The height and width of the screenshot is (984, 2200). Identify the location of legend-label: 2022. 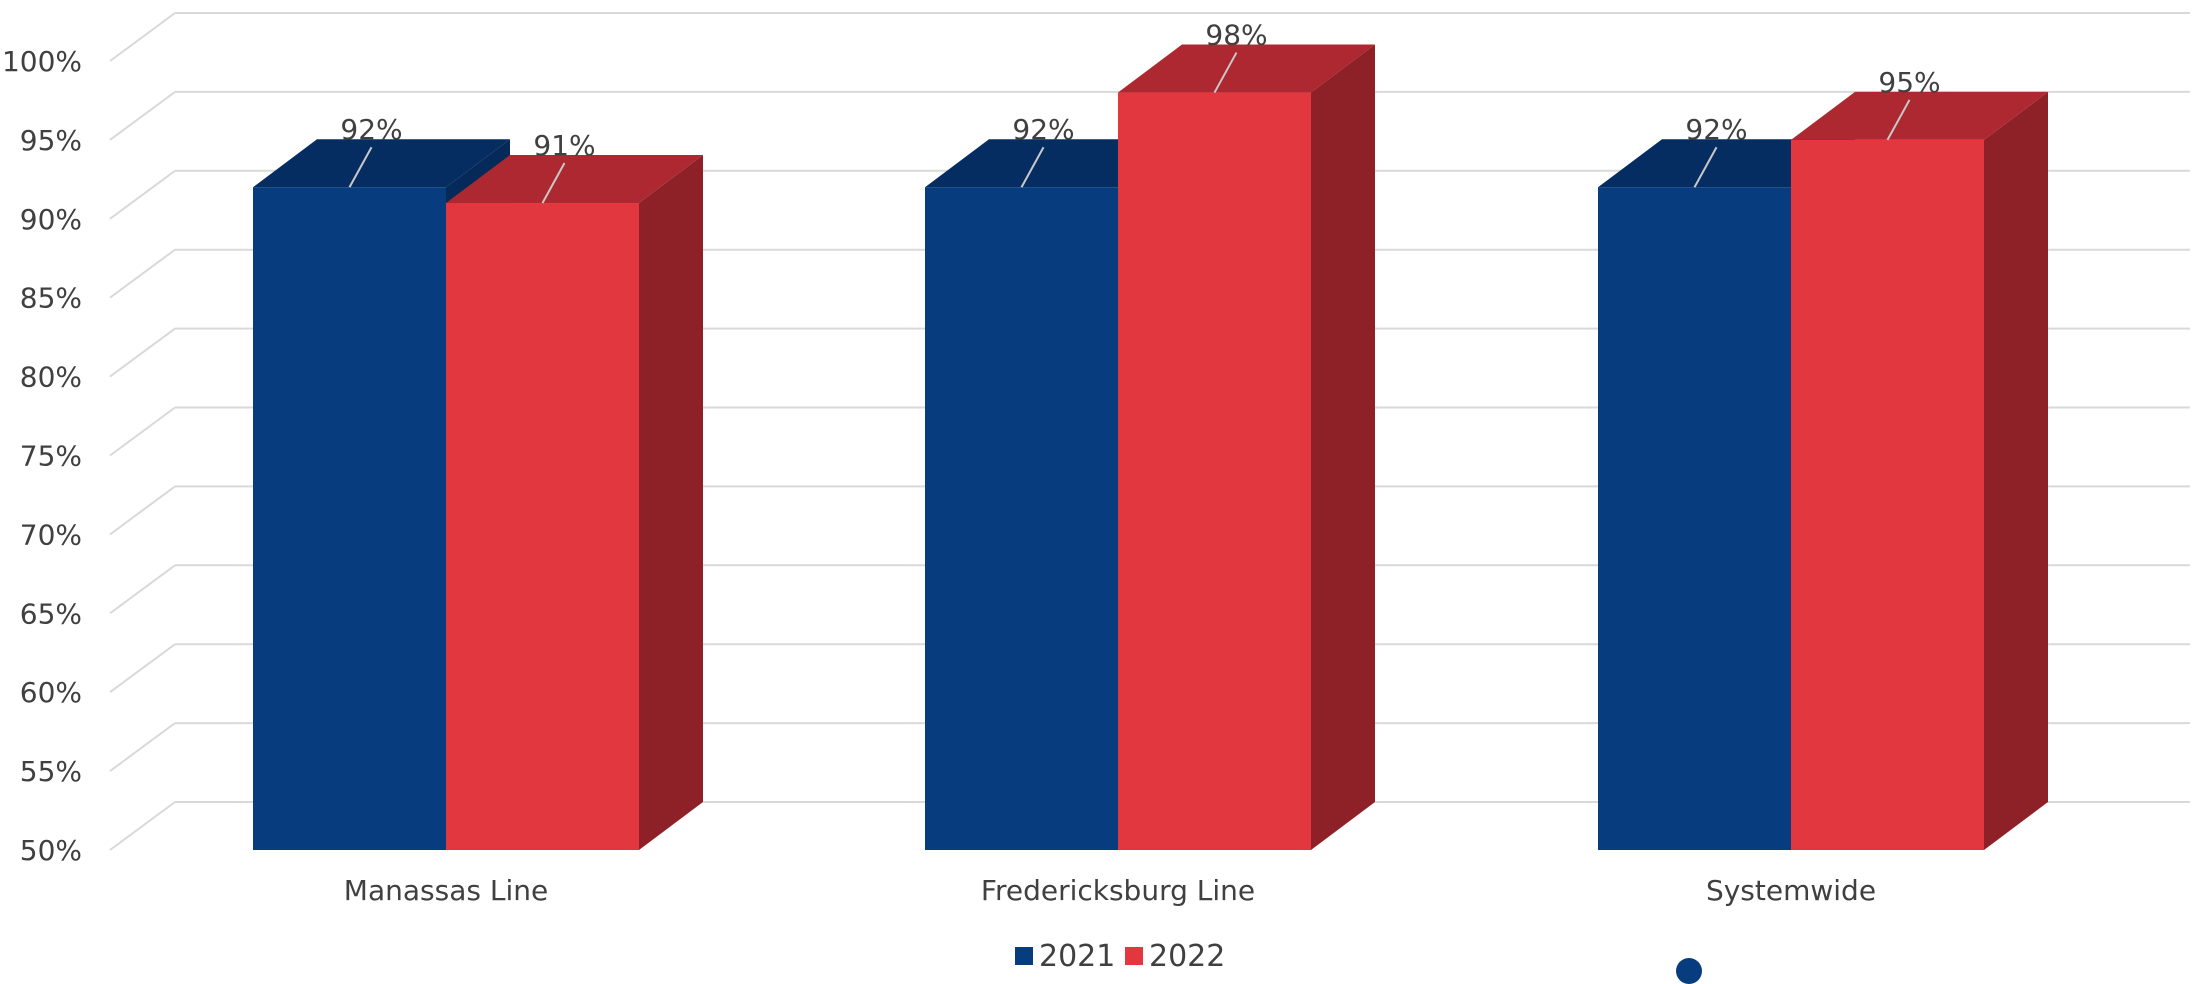
(1187, 953).